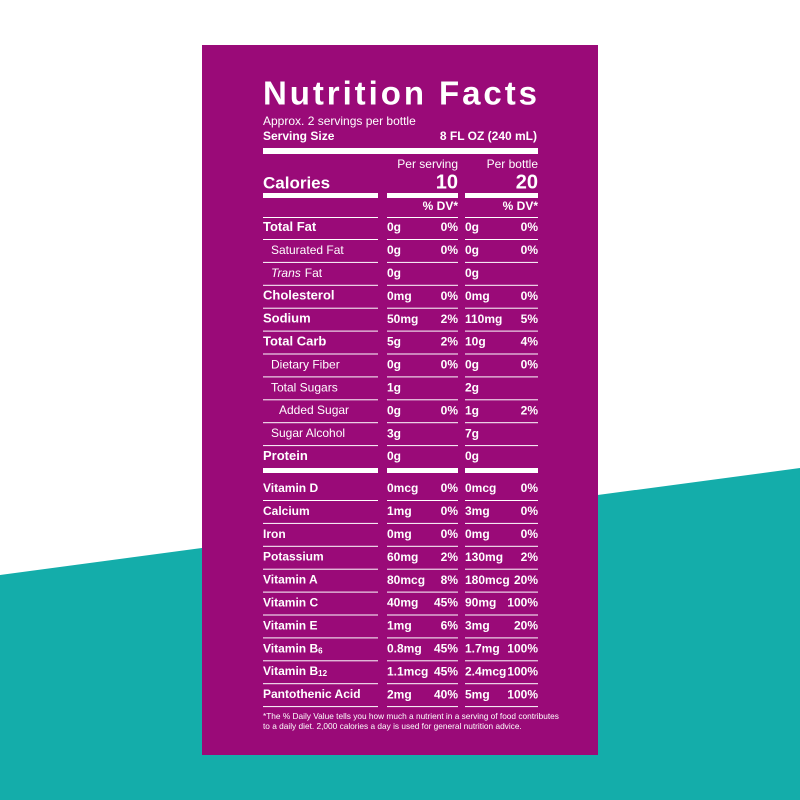 The image size is (800, 800). Describe the element at coordinates (530, 410) in the screenshot. I see `bottle-dv: 2%` at that location.